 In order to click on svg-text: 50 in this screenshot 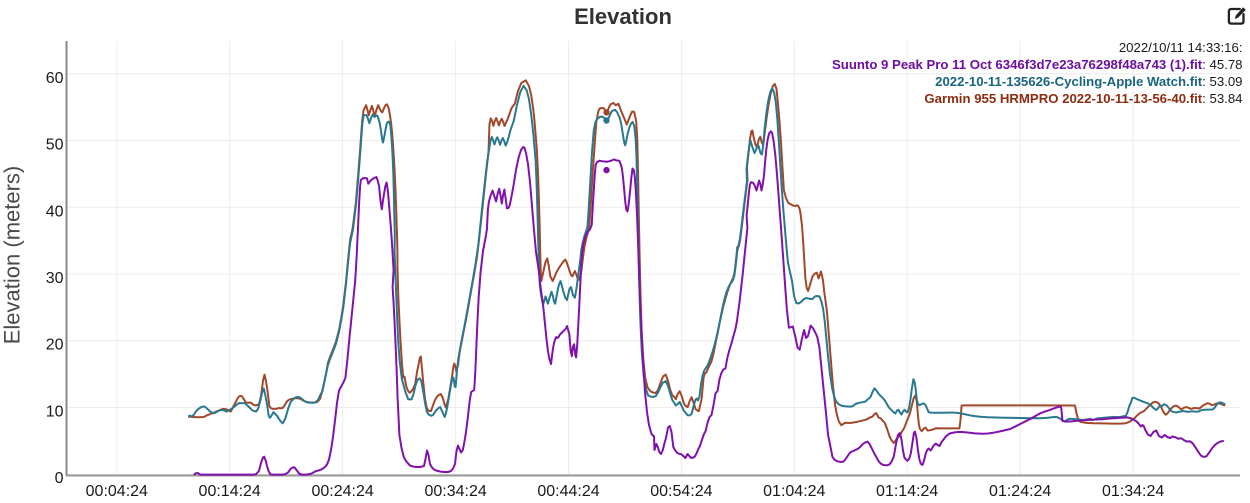, I will do `click(55, 145)`.